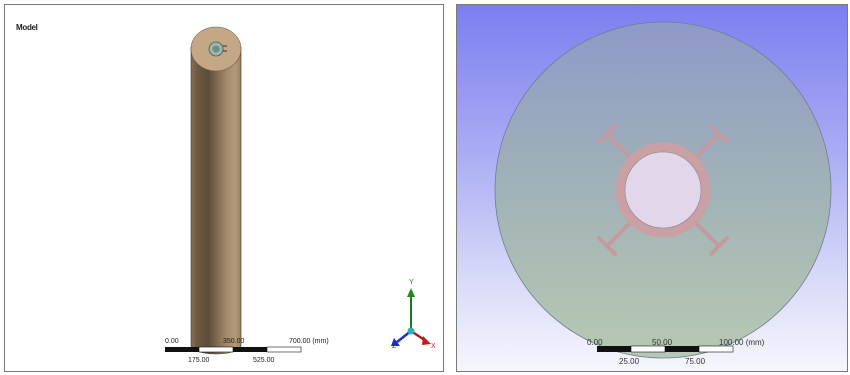 This screenshot has width=850, height=375. Describe the element at coordinates (199, 360) in the screenshot. I see `scale-label-175: 175.00` at that location.